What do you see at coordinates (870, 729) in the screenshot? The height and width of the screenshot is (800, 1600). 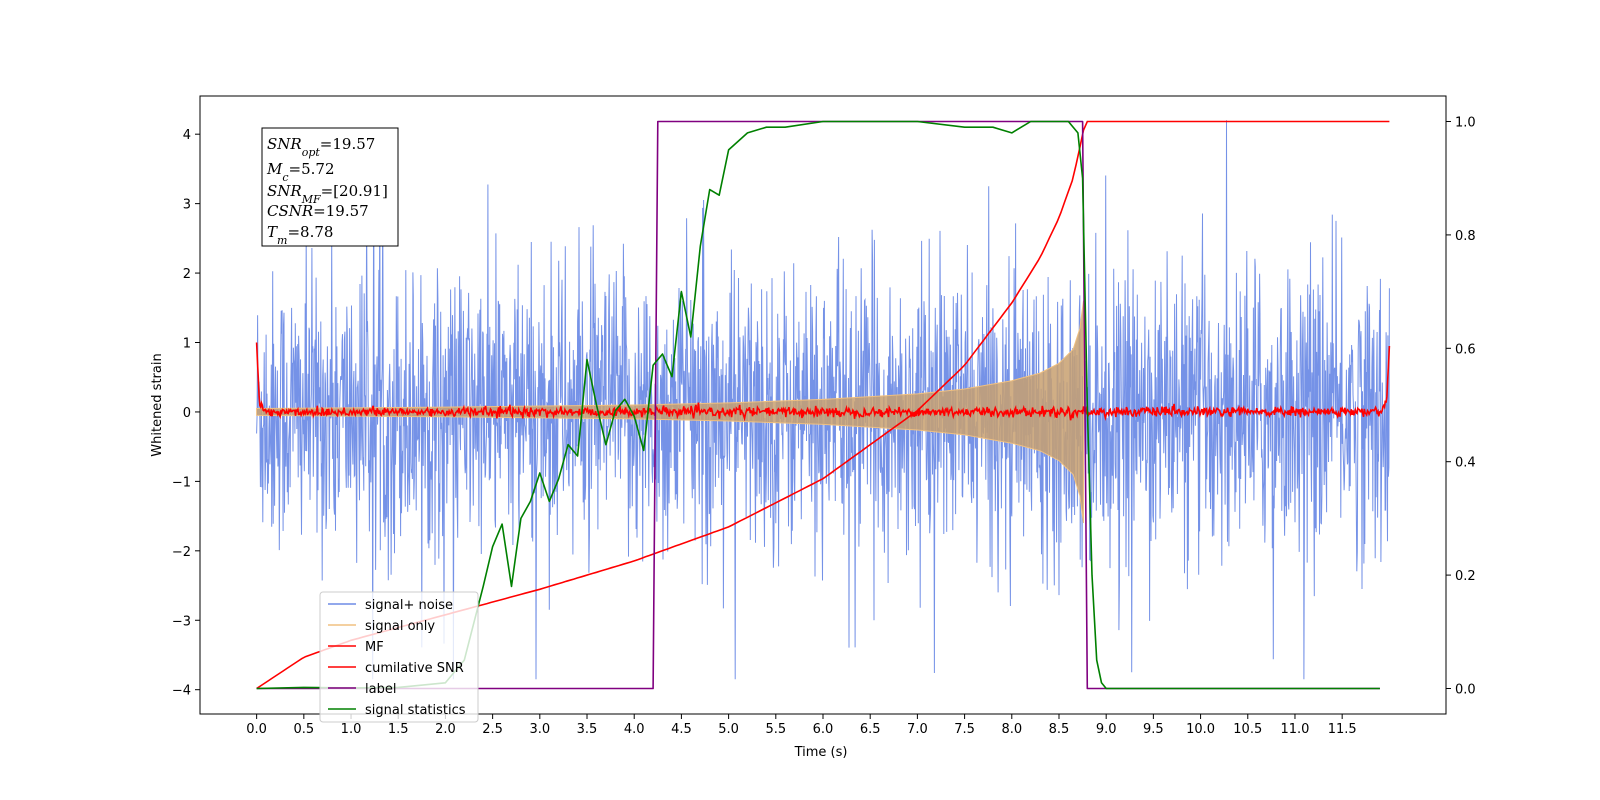 I see `x-tick-label: 6.5` at bounding box center [870, 729].